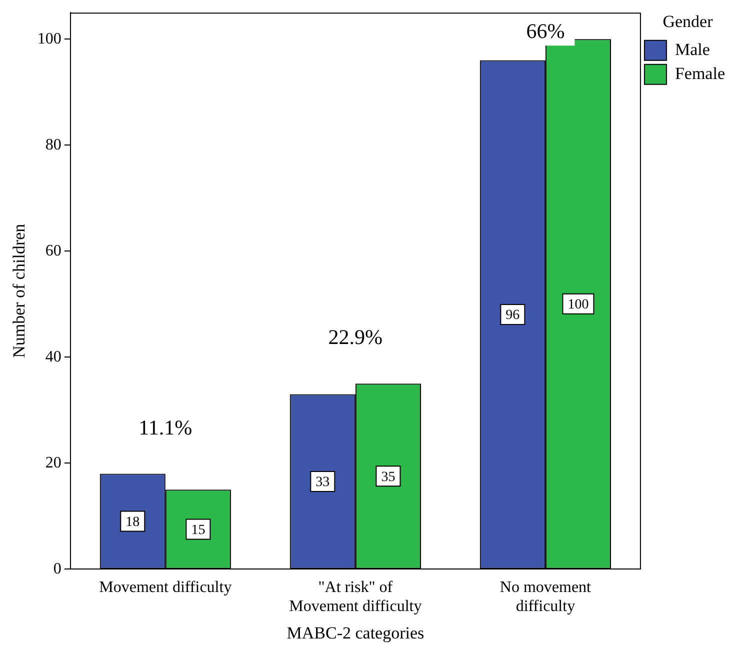 The image size is (739, 654). Describe the element at coordinates (53, 357) in the screenshot. I see `y-tick-label: 40` at that location.